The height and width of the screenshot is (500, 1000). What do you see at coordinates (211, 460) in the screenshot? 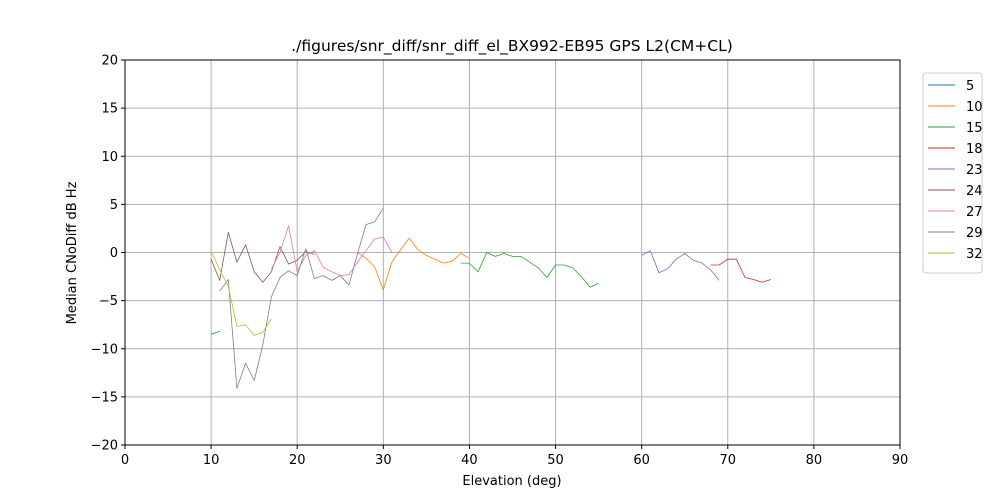
I see `x-tick-label: 10` at bounding box center [211, 460].